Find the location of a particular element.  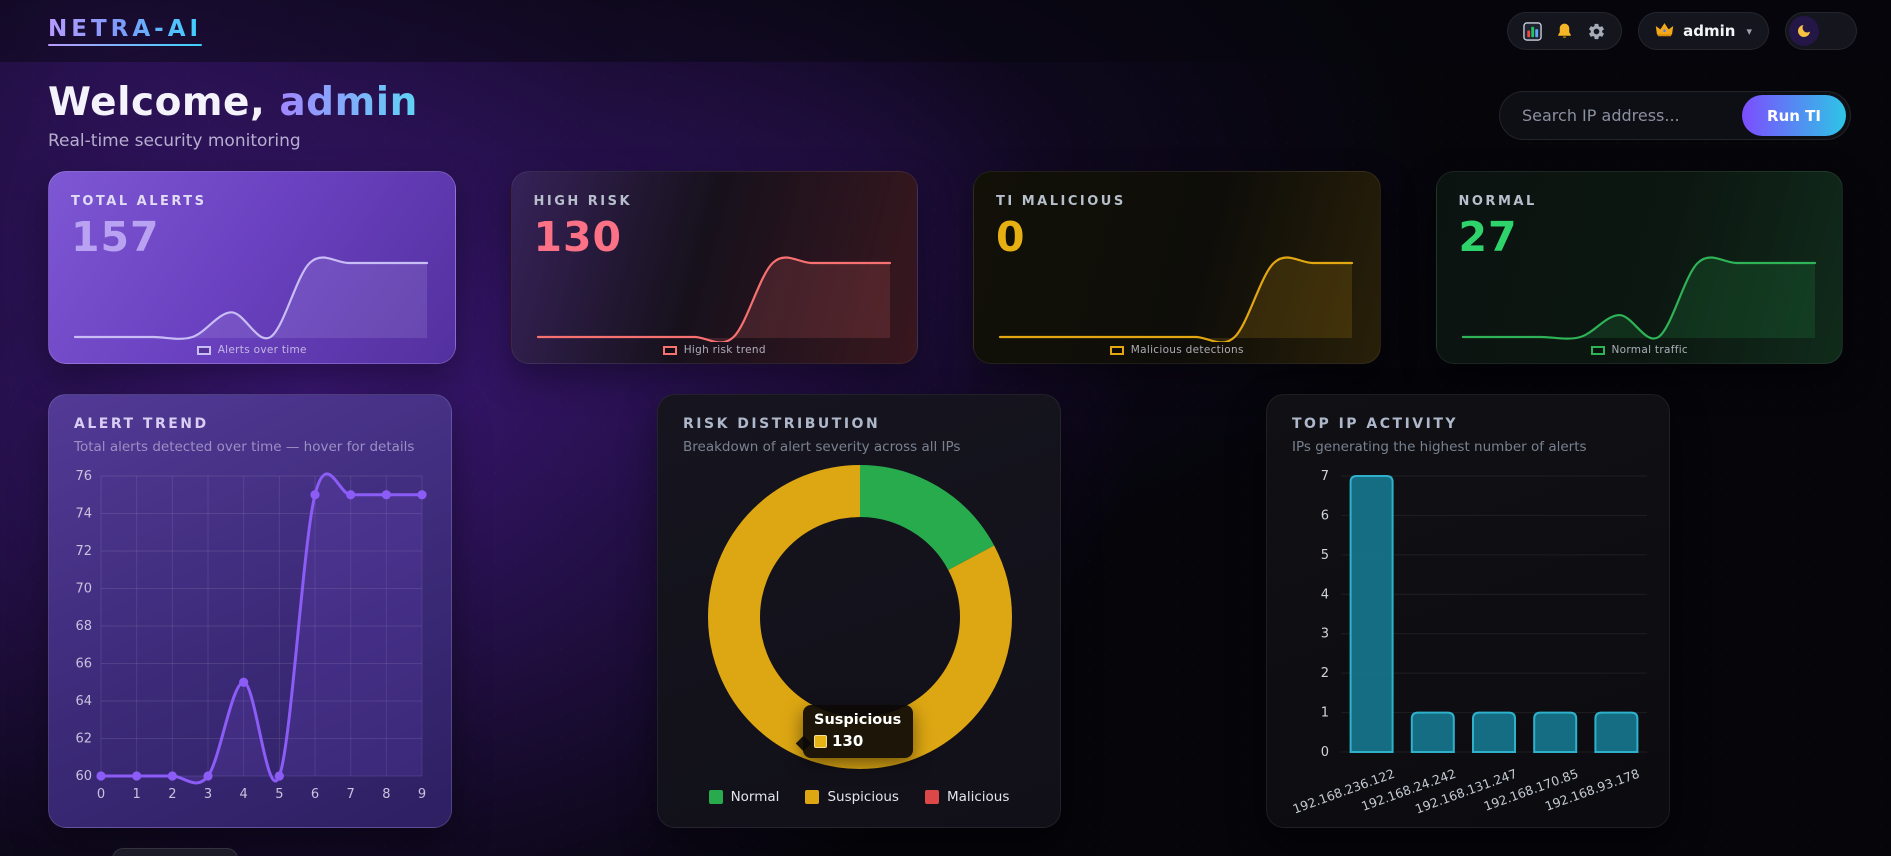

stat-value: 157 is located at coordinates (115, 237).